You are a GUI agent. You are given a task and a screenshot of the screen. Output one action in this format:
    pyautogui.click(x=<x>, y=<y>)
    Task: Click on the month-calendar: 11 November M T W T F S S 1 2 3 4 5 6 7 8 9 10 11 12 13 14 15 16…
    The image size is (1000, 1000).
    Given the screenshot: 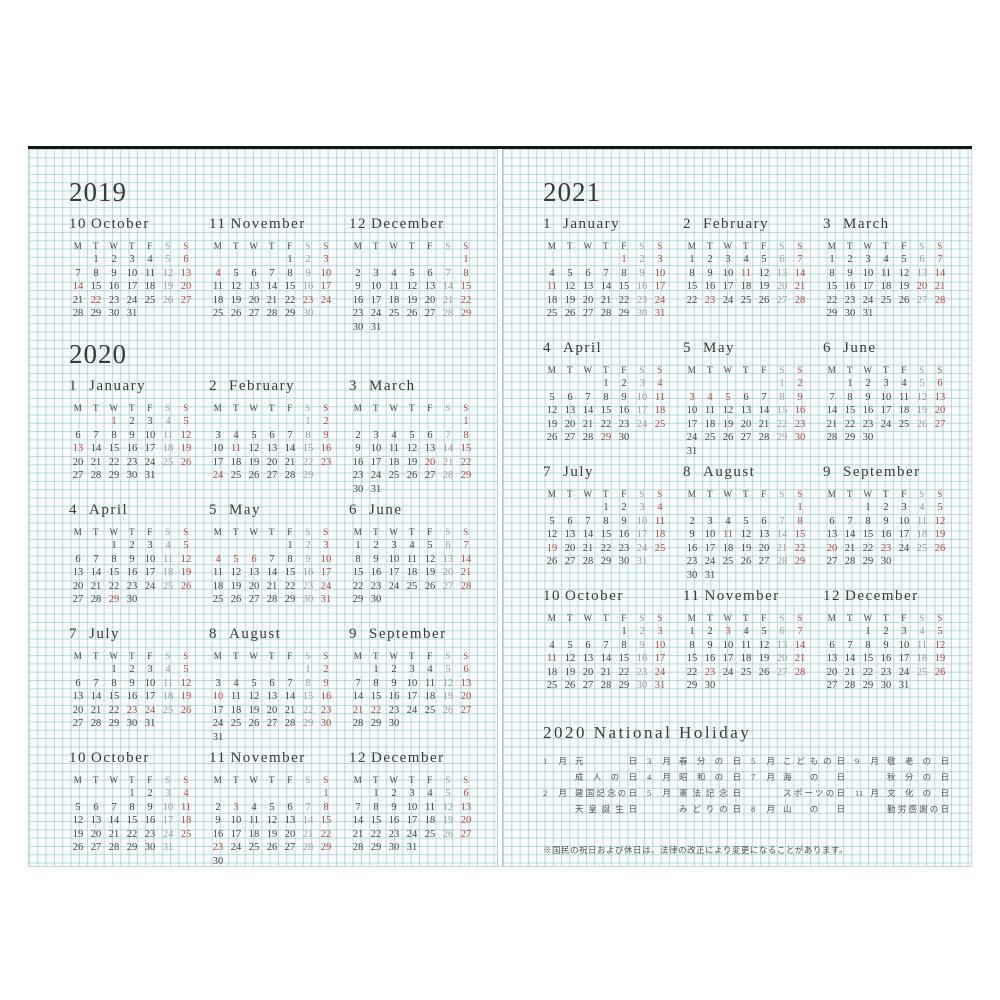 What is the action you would take?
    pyautogui.click(x=746, y=643)
    